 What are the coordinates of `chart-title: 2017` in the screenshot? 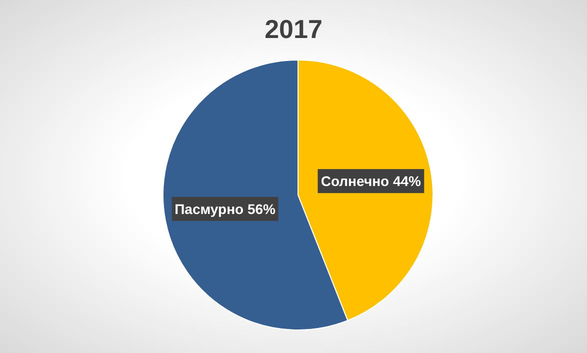 It's located at (294, 29).